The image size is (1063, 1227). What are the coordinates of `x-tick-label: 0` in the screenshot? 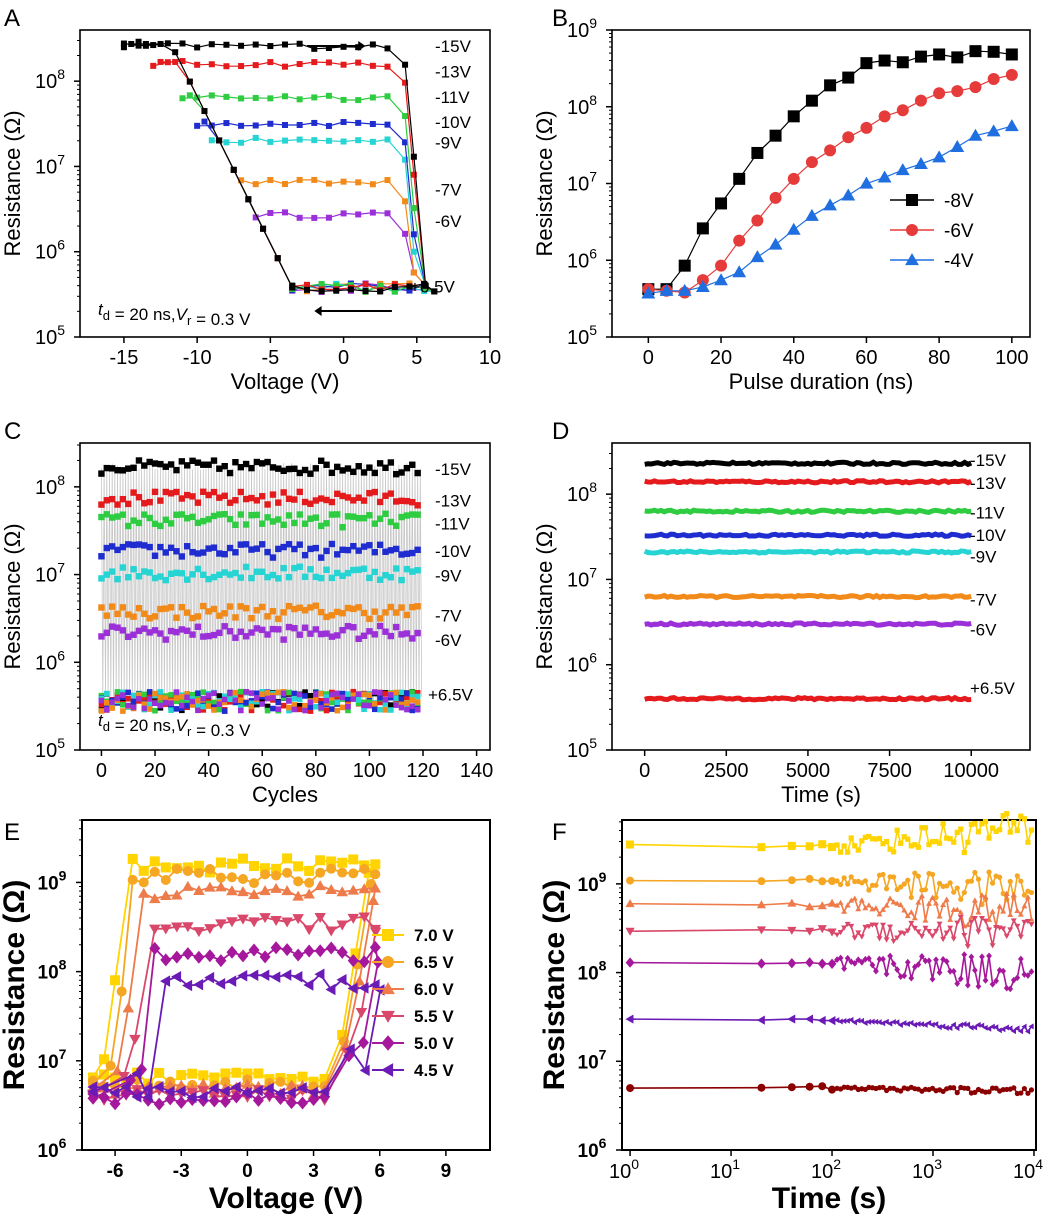 It's located at (101, 771).